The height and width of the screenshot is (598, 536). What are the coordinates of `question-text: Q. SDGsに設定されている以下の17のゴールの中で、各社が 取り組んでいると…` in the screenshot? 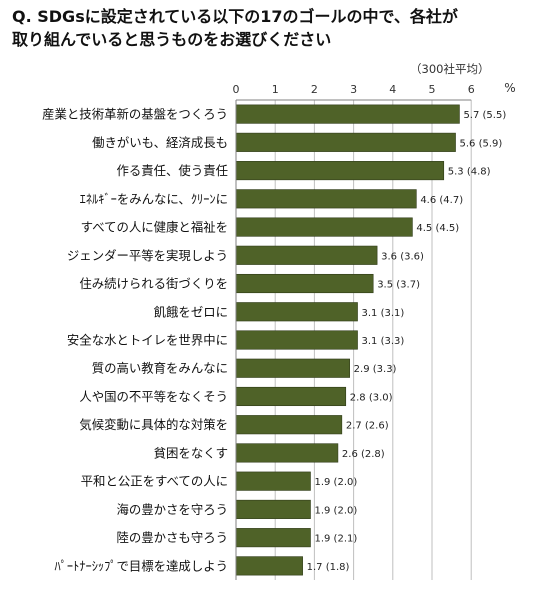 It's located at (269, 28).